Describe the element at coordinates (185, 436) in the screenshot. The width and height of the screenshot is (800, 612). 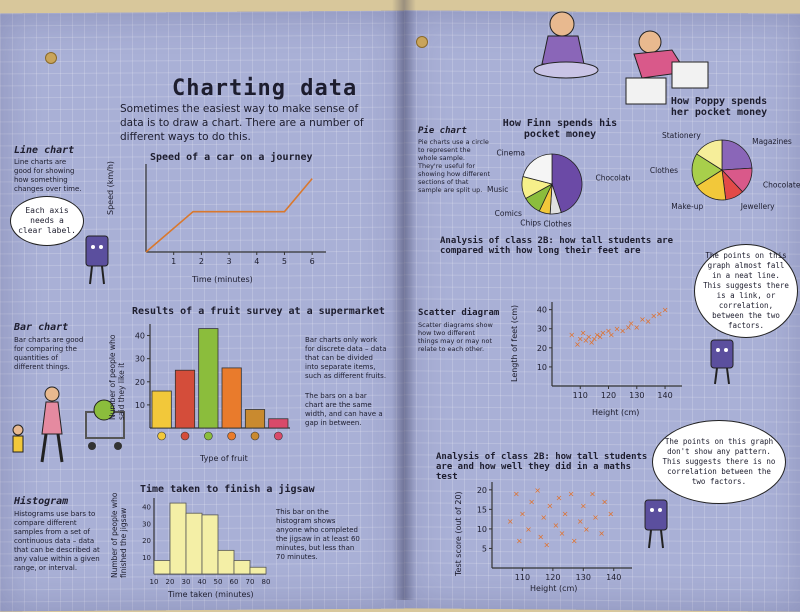
I see `apple-icon` at that location.